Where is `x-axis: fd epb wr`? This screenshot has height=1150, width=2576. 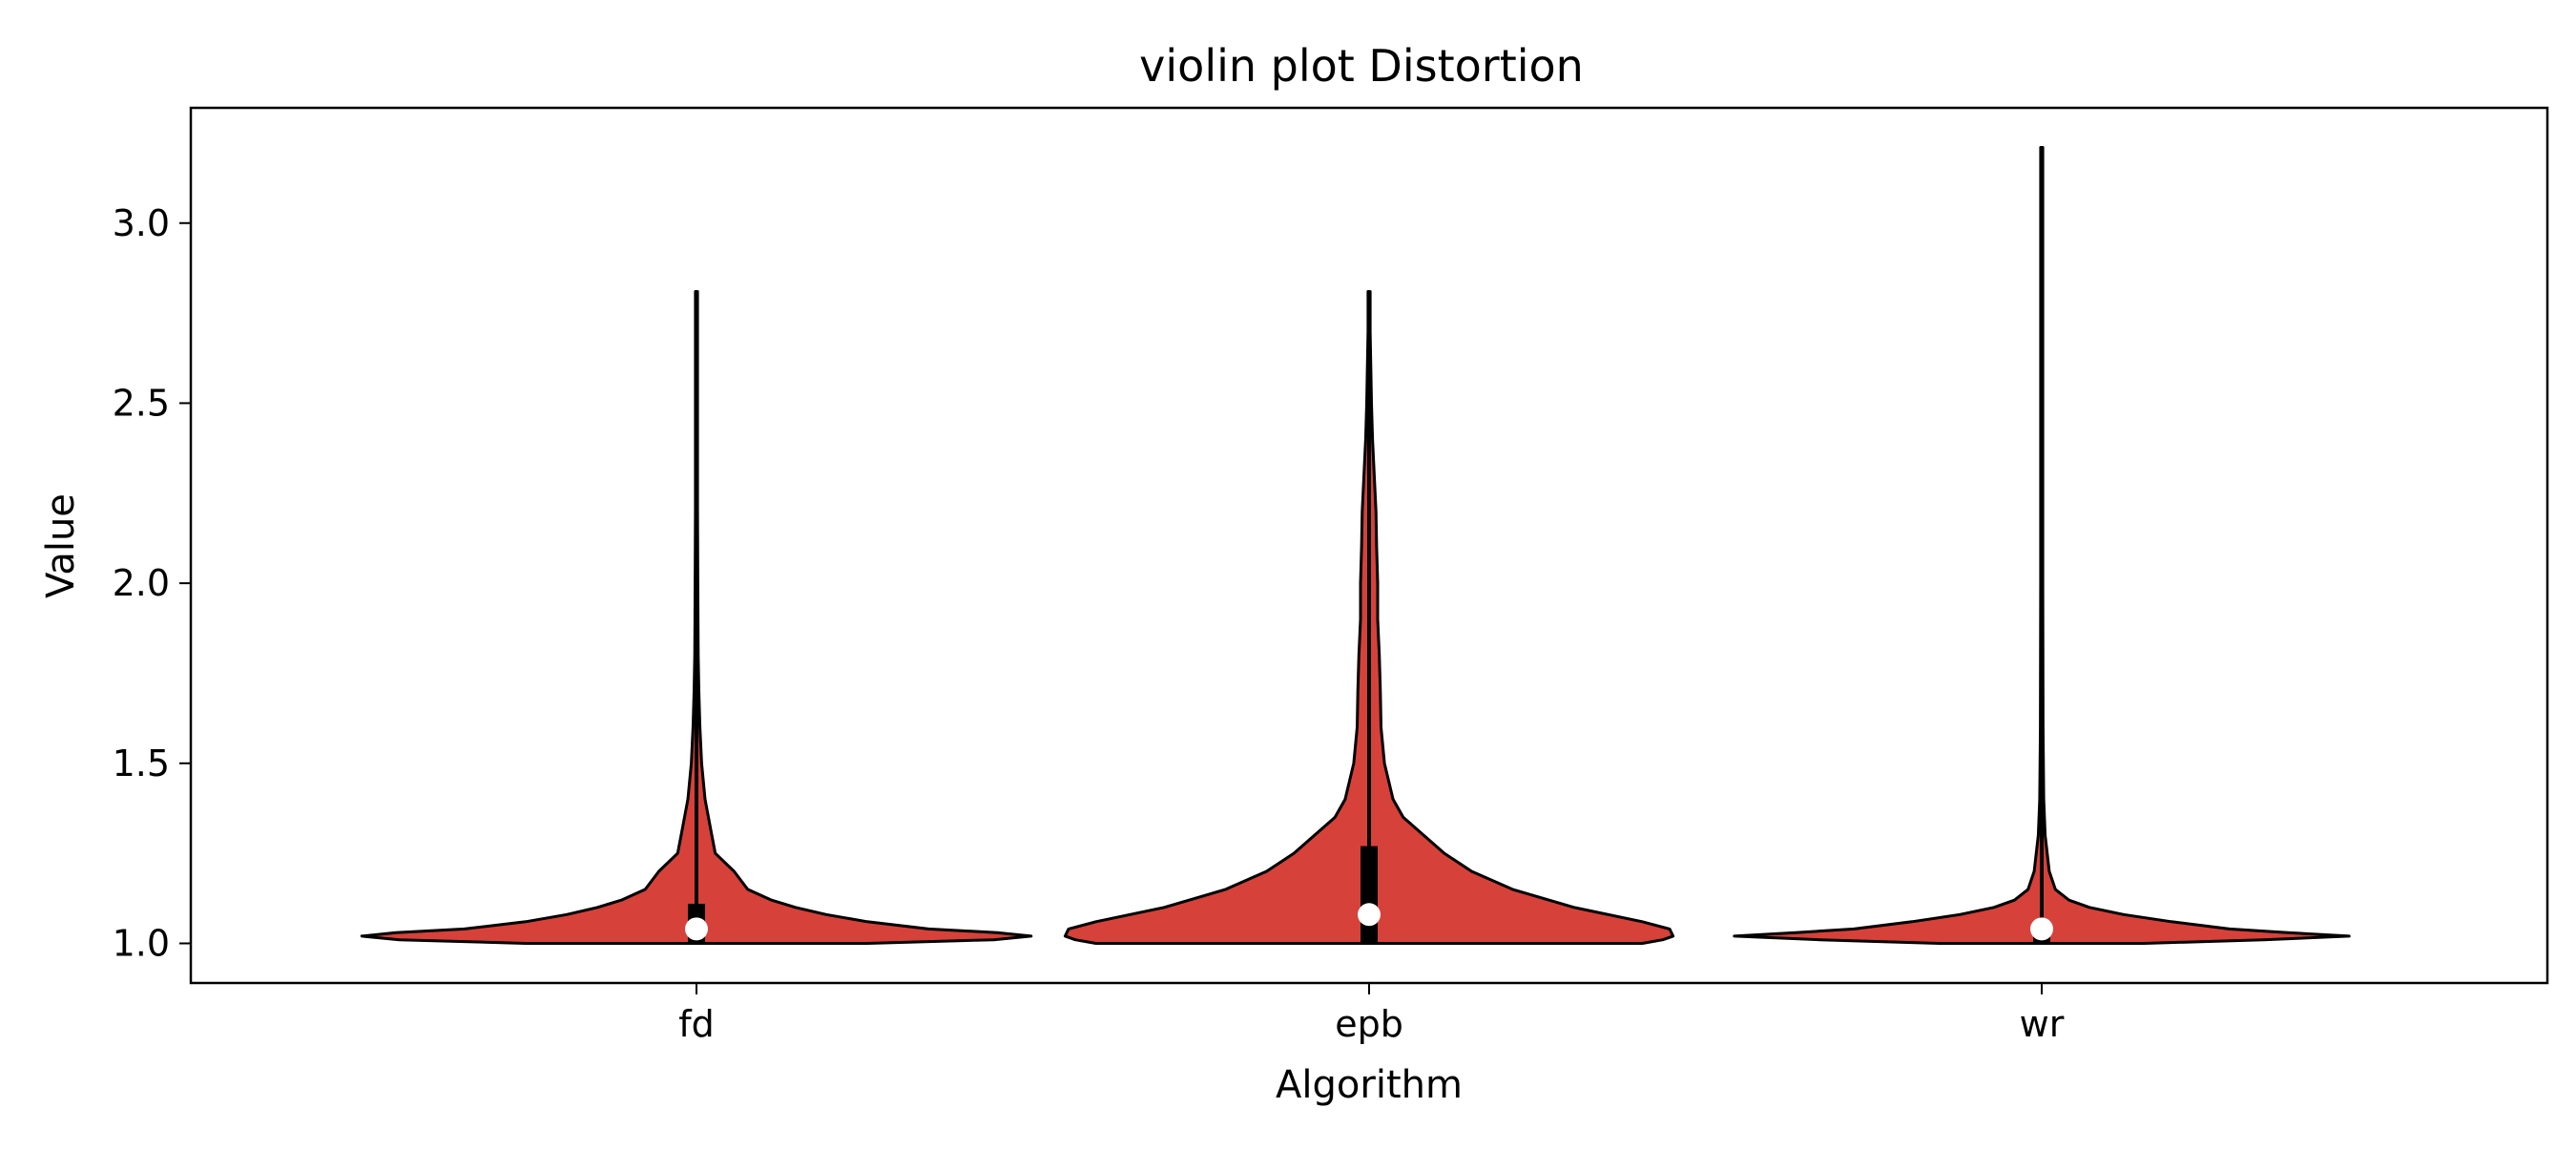 x-axis: fd epb wr is located at coordinates (1371, 1014).